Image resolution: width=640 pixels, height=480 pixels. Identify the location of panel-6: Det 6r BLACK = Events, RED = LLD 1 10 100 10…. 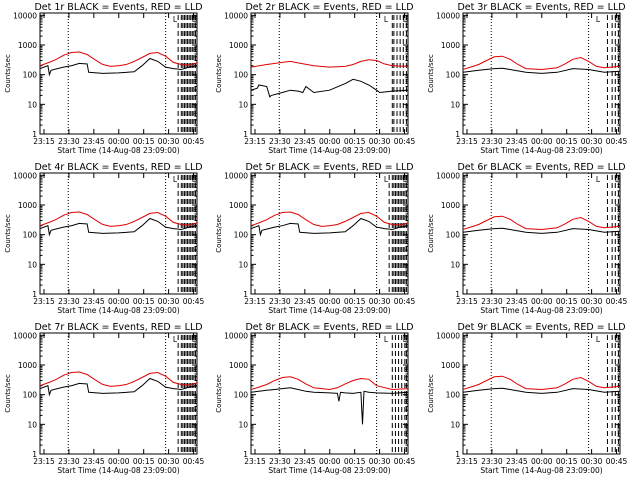
(527, 238).